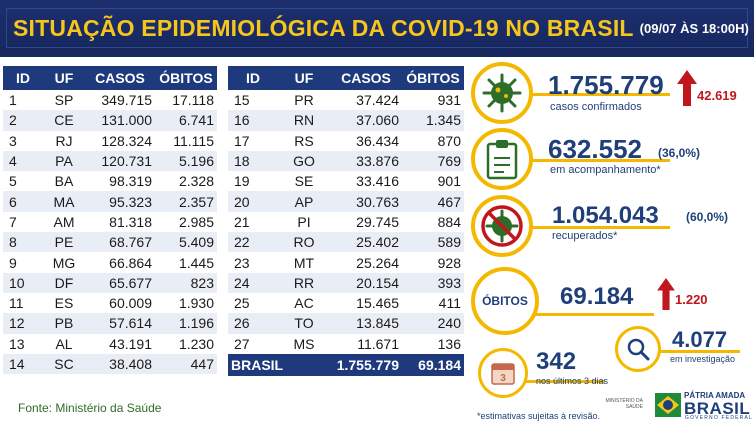 Image resolution: width=754 pixels, height=423 pixels. I want to click on source-note: Fonte: Ministério da Saúde, so click(90, 408).